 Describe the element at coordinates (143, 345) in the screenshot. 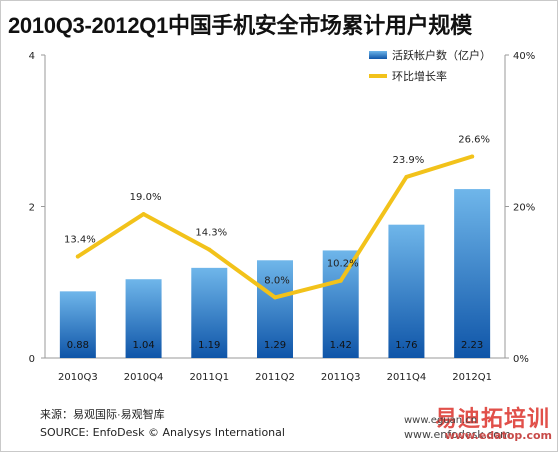

I see `bar-value-label: 1.04` at that location.